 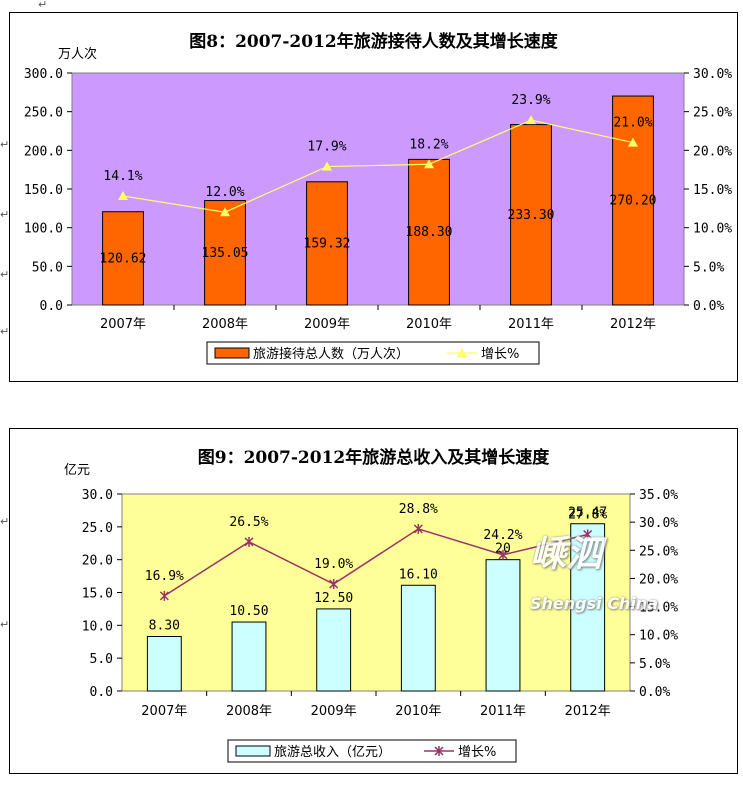 I want to click on chart2-category-label: 2009年, so click(x=334, y=711).